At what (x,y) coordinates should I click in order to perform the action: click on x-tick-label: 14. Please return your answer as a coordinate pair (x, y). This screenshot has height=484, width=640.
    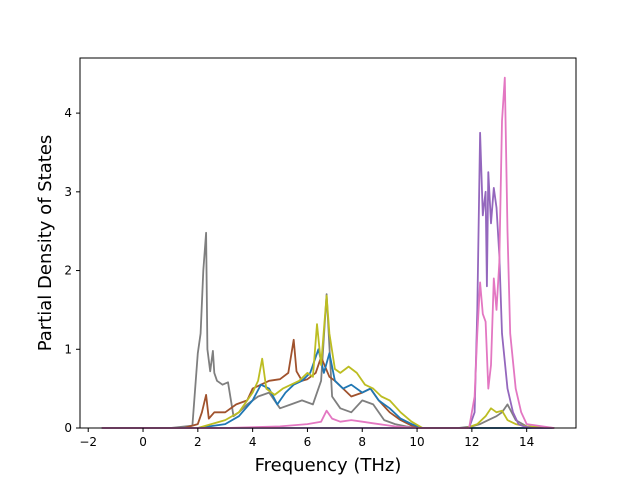
    Looking at the image, I should click on (526, 442).